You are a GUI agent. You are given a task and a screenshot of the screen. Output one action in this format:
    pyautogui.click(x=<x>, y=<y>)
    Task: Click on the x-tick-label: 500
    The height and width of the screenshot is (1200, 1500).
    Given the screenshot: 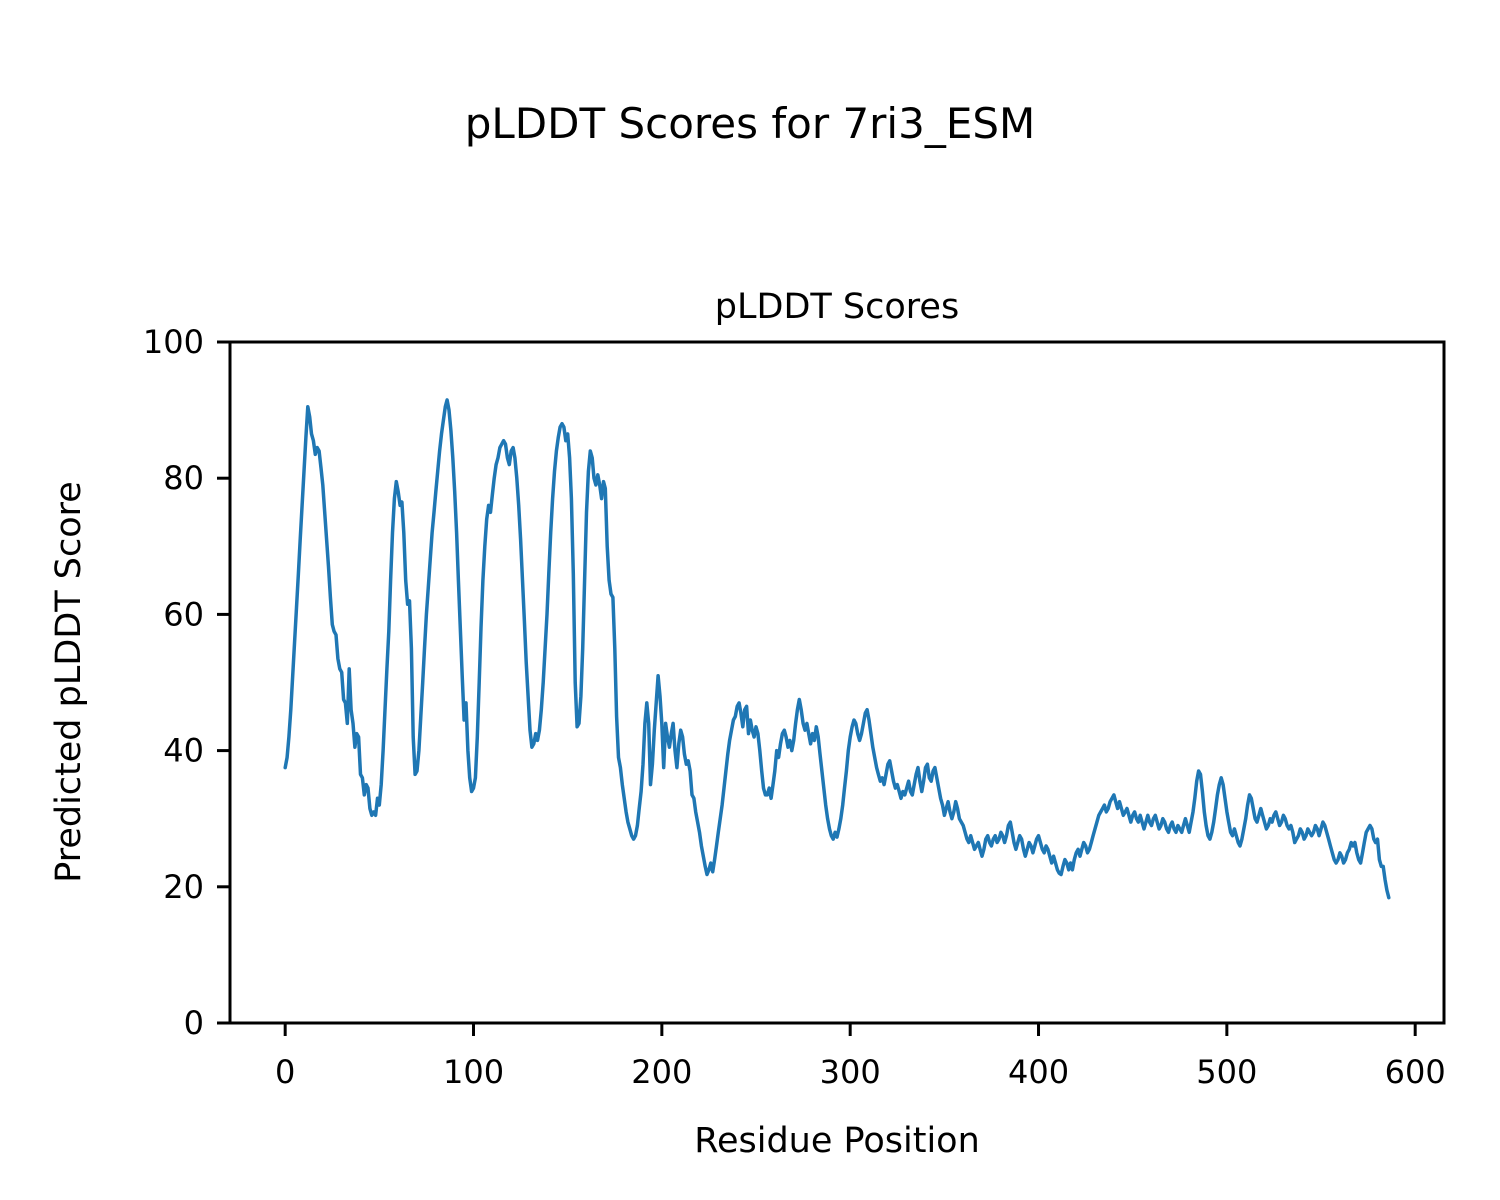 What is the action you would take?
    pyautogui.click(x=1226, y=1072)
    